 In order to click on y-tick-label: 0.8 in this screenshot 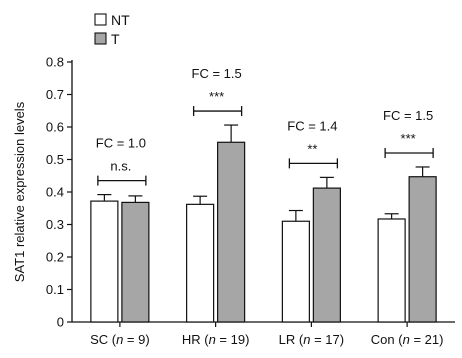, I will do `click(55, 62)`.